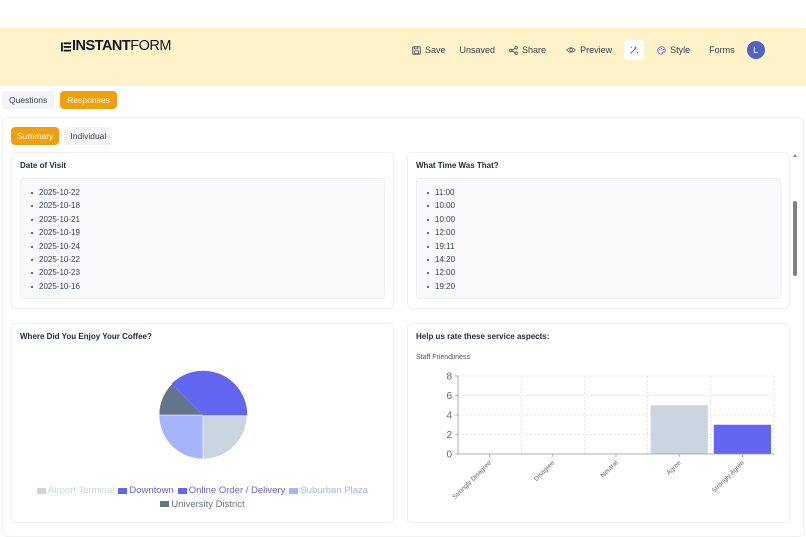  Describe the element at coordinates (449, 435) in the screenshot. I see `svg-text: 2` at that location.